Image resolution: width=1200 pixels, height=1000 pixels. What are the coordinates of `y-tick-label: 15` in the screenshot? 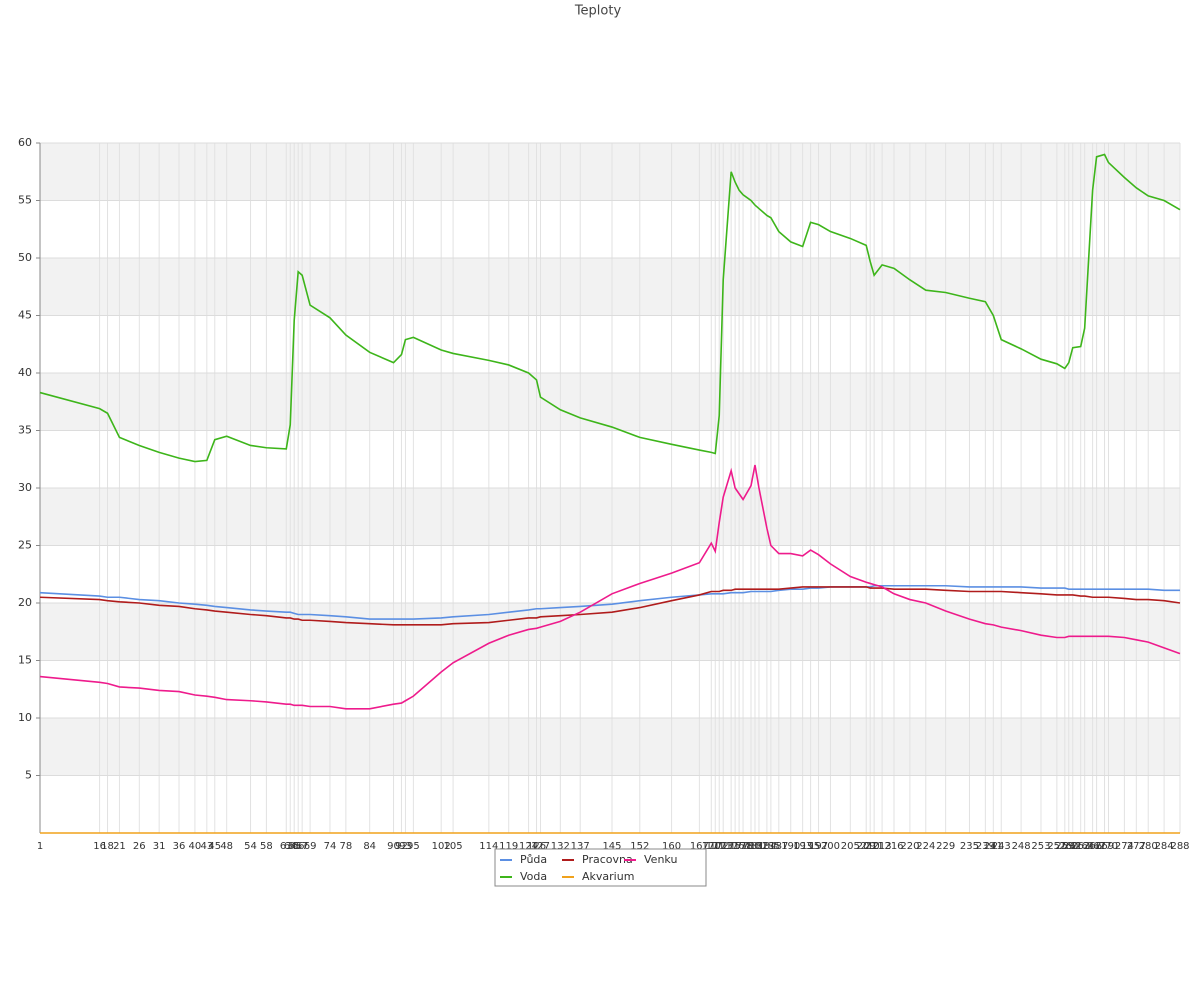 It's located at (25, 660).